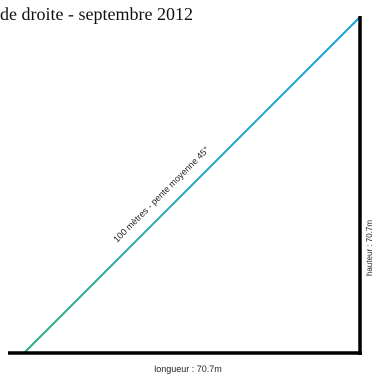 The width and height of the screenshot is (374, 376). I want to click on length-label: longueur : 70.7m, so click(188, 369).